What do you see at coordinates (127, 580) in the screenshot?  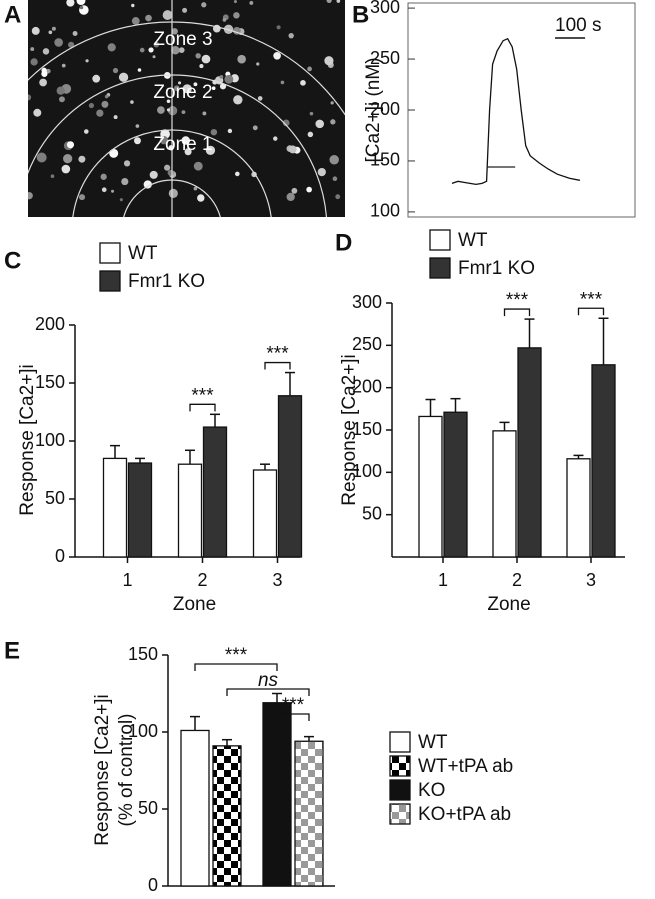 I see `x-tick-label: 1` at bounding box center [127, 580].